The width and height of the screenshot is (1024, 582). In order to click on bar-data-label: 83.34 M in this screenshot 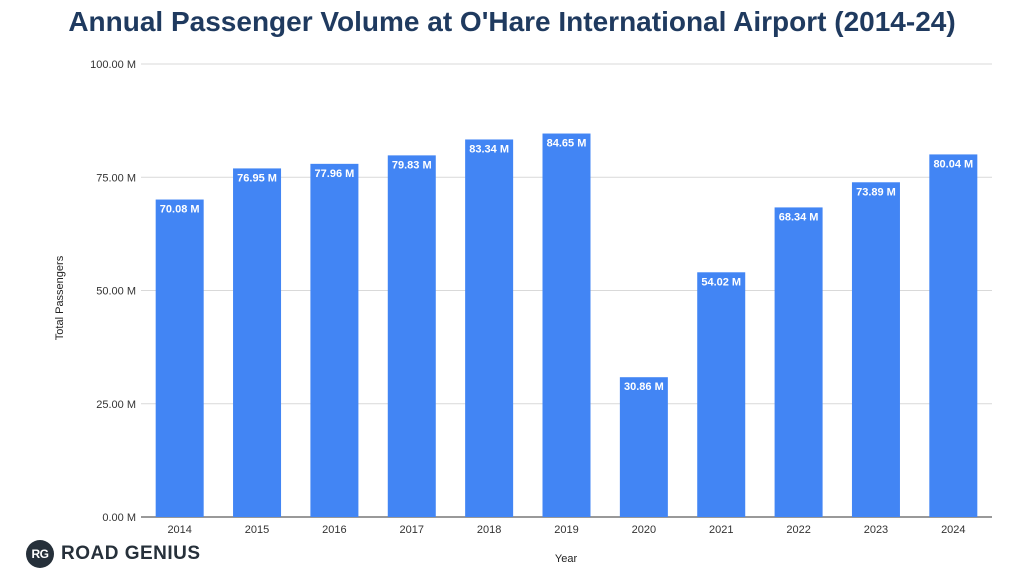, I will do `click(489, 149)`.